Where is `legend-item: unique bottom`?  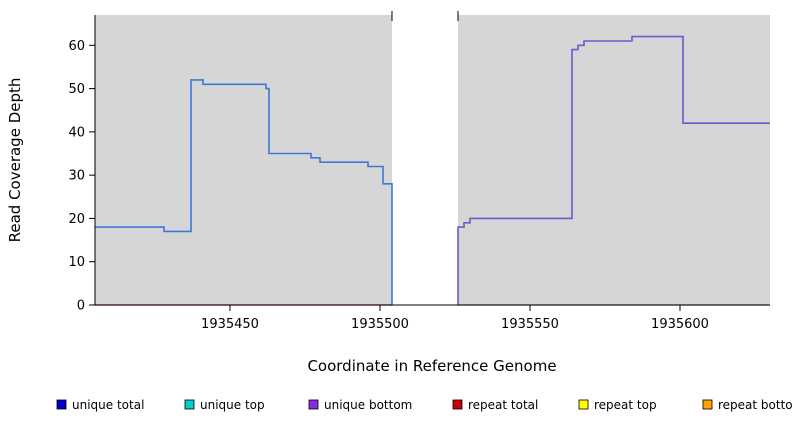
legend-item: unique bottom is located at coordinates (360, 405).